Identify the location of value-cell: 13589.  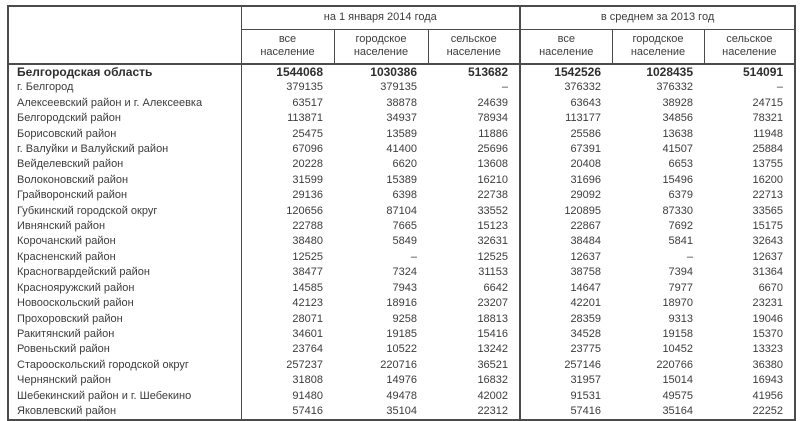
(401, 133).